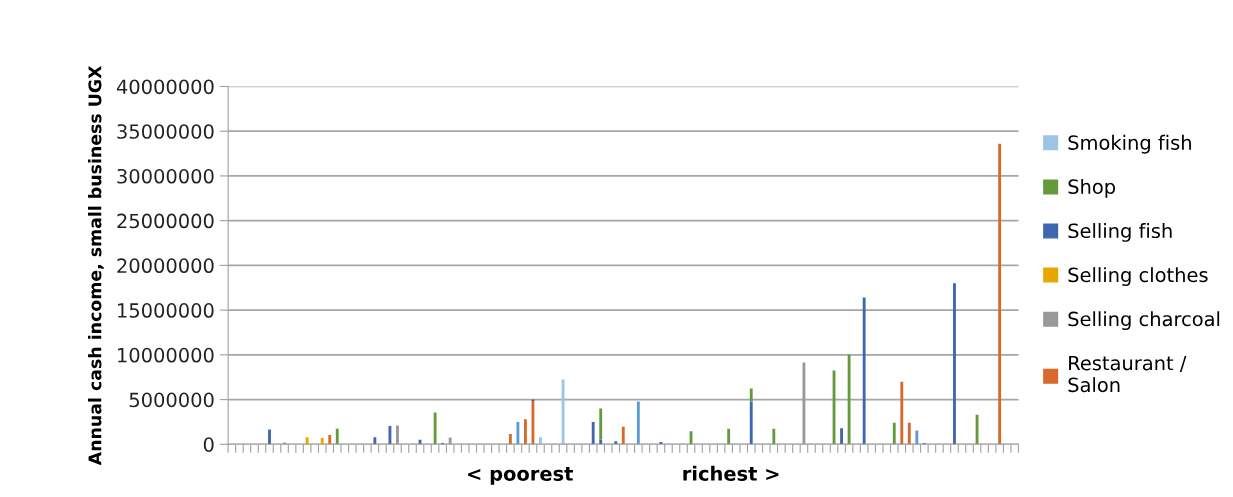 The width and height of the screenshot is (1233, 497). What do you see at coordinates (1138, 276) in the screenshot?
I see `legend-label: Selling clothes` at bounding box center [1138, 276].